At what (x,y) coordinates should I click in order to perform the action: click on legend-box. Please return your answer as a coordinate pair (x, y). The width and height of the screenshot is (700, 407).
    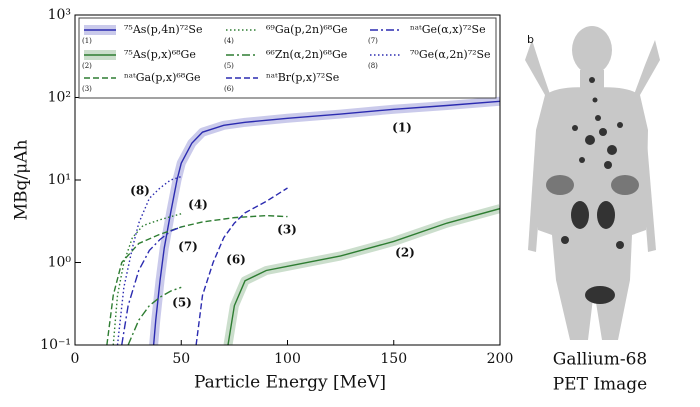
    Looking at the image, I should click on (287, 58).